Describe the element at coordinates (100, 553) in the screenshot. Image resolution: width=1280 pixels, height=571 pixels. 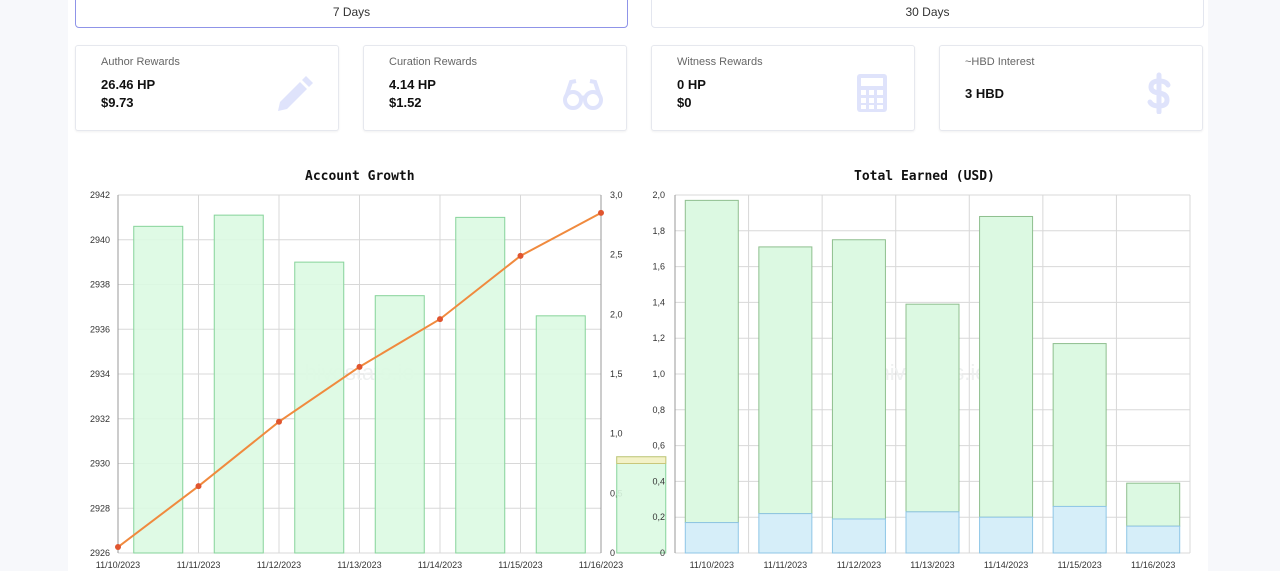
I see `left-tick-label: 2926` at that location.